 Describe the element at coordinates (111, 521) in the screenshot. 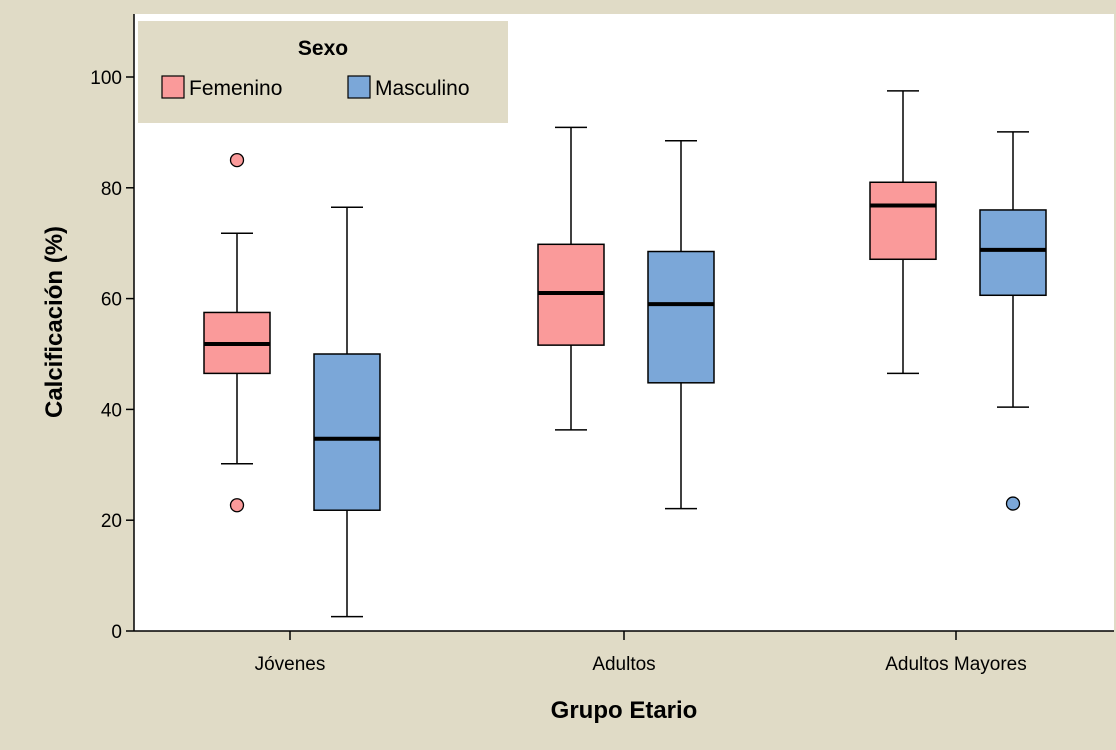

I see `y-tick-label: 20` at that location.